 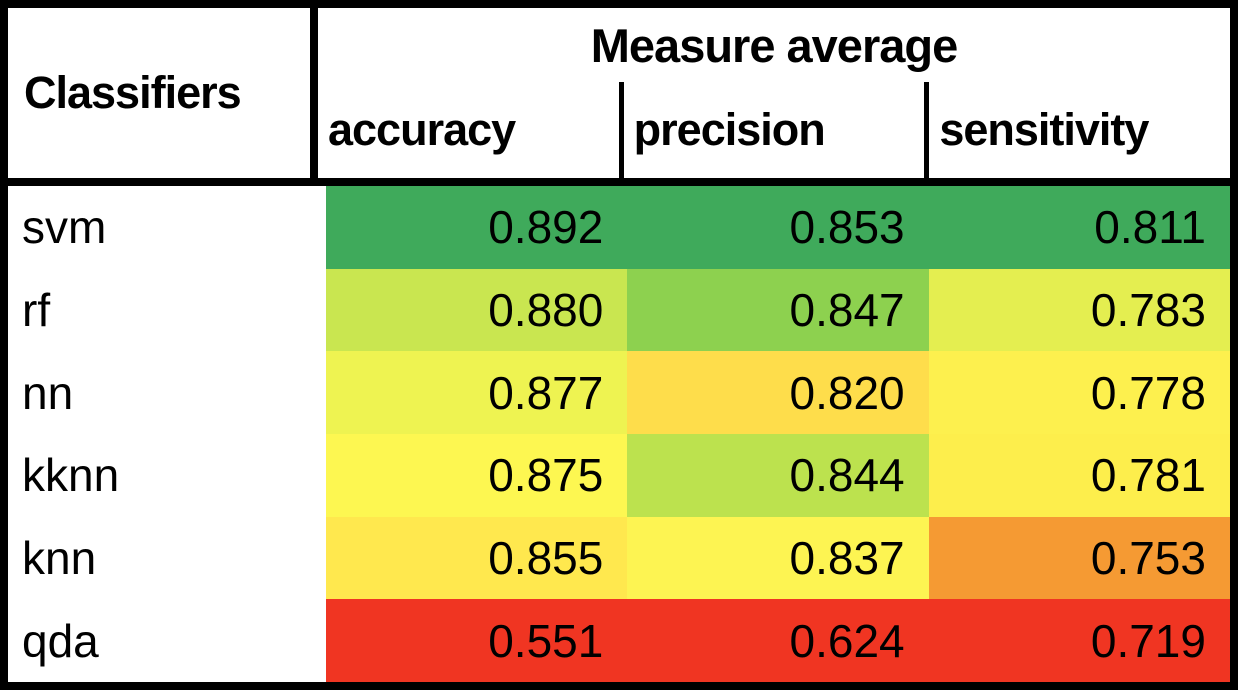 I want to click on table-row-kknn: kknn 0.875 0.844 0.781, so click(x=619, y=475).